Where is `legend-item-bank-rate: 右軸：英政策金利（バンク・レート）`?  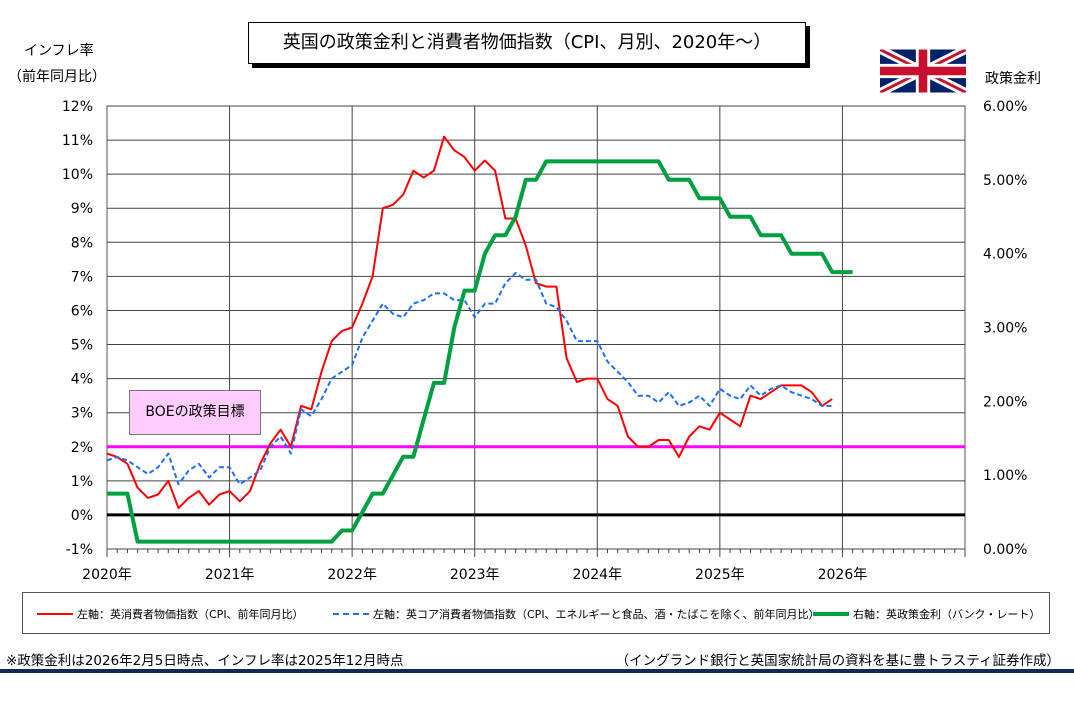
legend-item-bank-rate: 右軸：英政策金利（バンク・レート） is located at coordinates (926, 614).